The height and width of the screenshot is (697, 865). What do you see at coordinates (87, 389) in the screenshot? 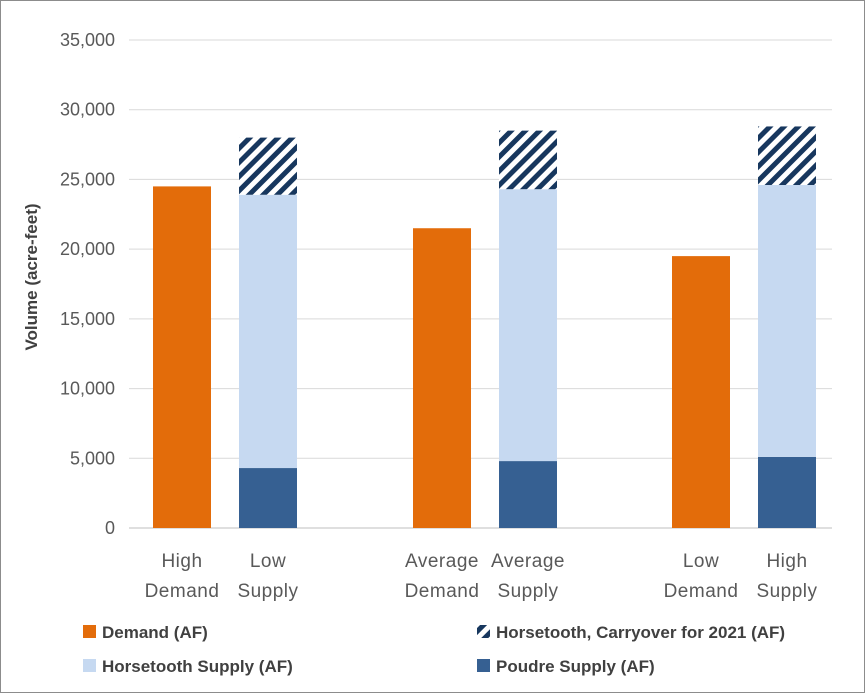
I see `y-tick-label: 10,000` at bounding box center [87, 389].